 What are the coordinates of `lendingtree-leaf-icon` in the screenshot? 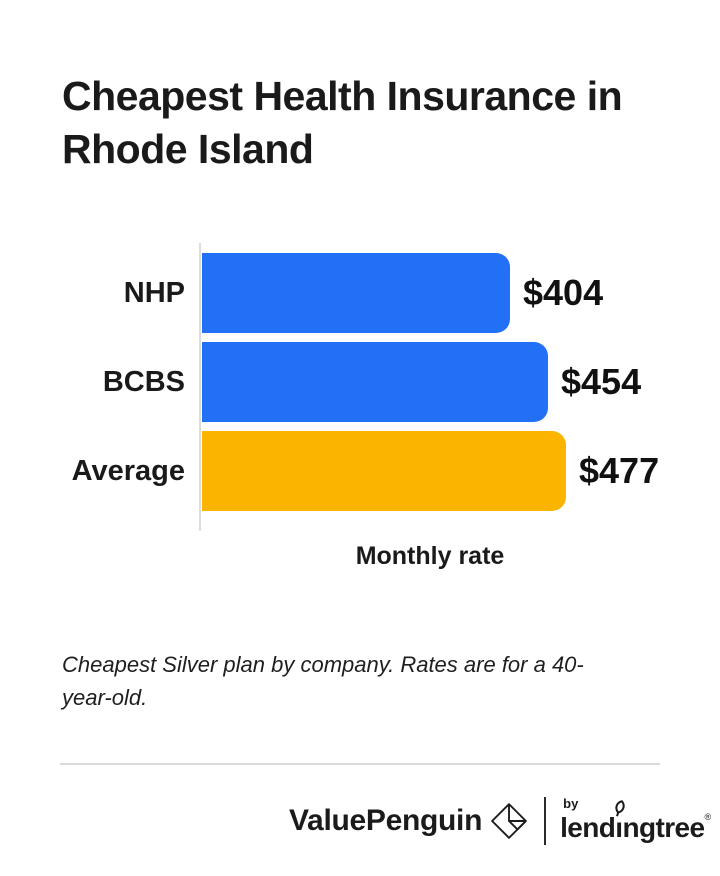 It's located at (620, 808).